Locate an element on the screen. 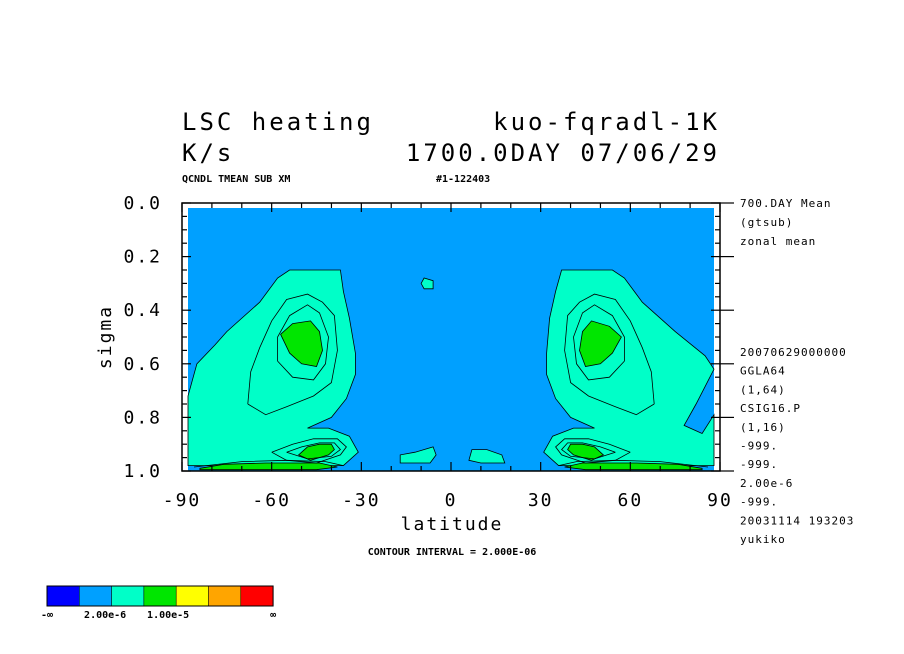  y-tick-label: 0.6 is located at coordinates (142, 364).